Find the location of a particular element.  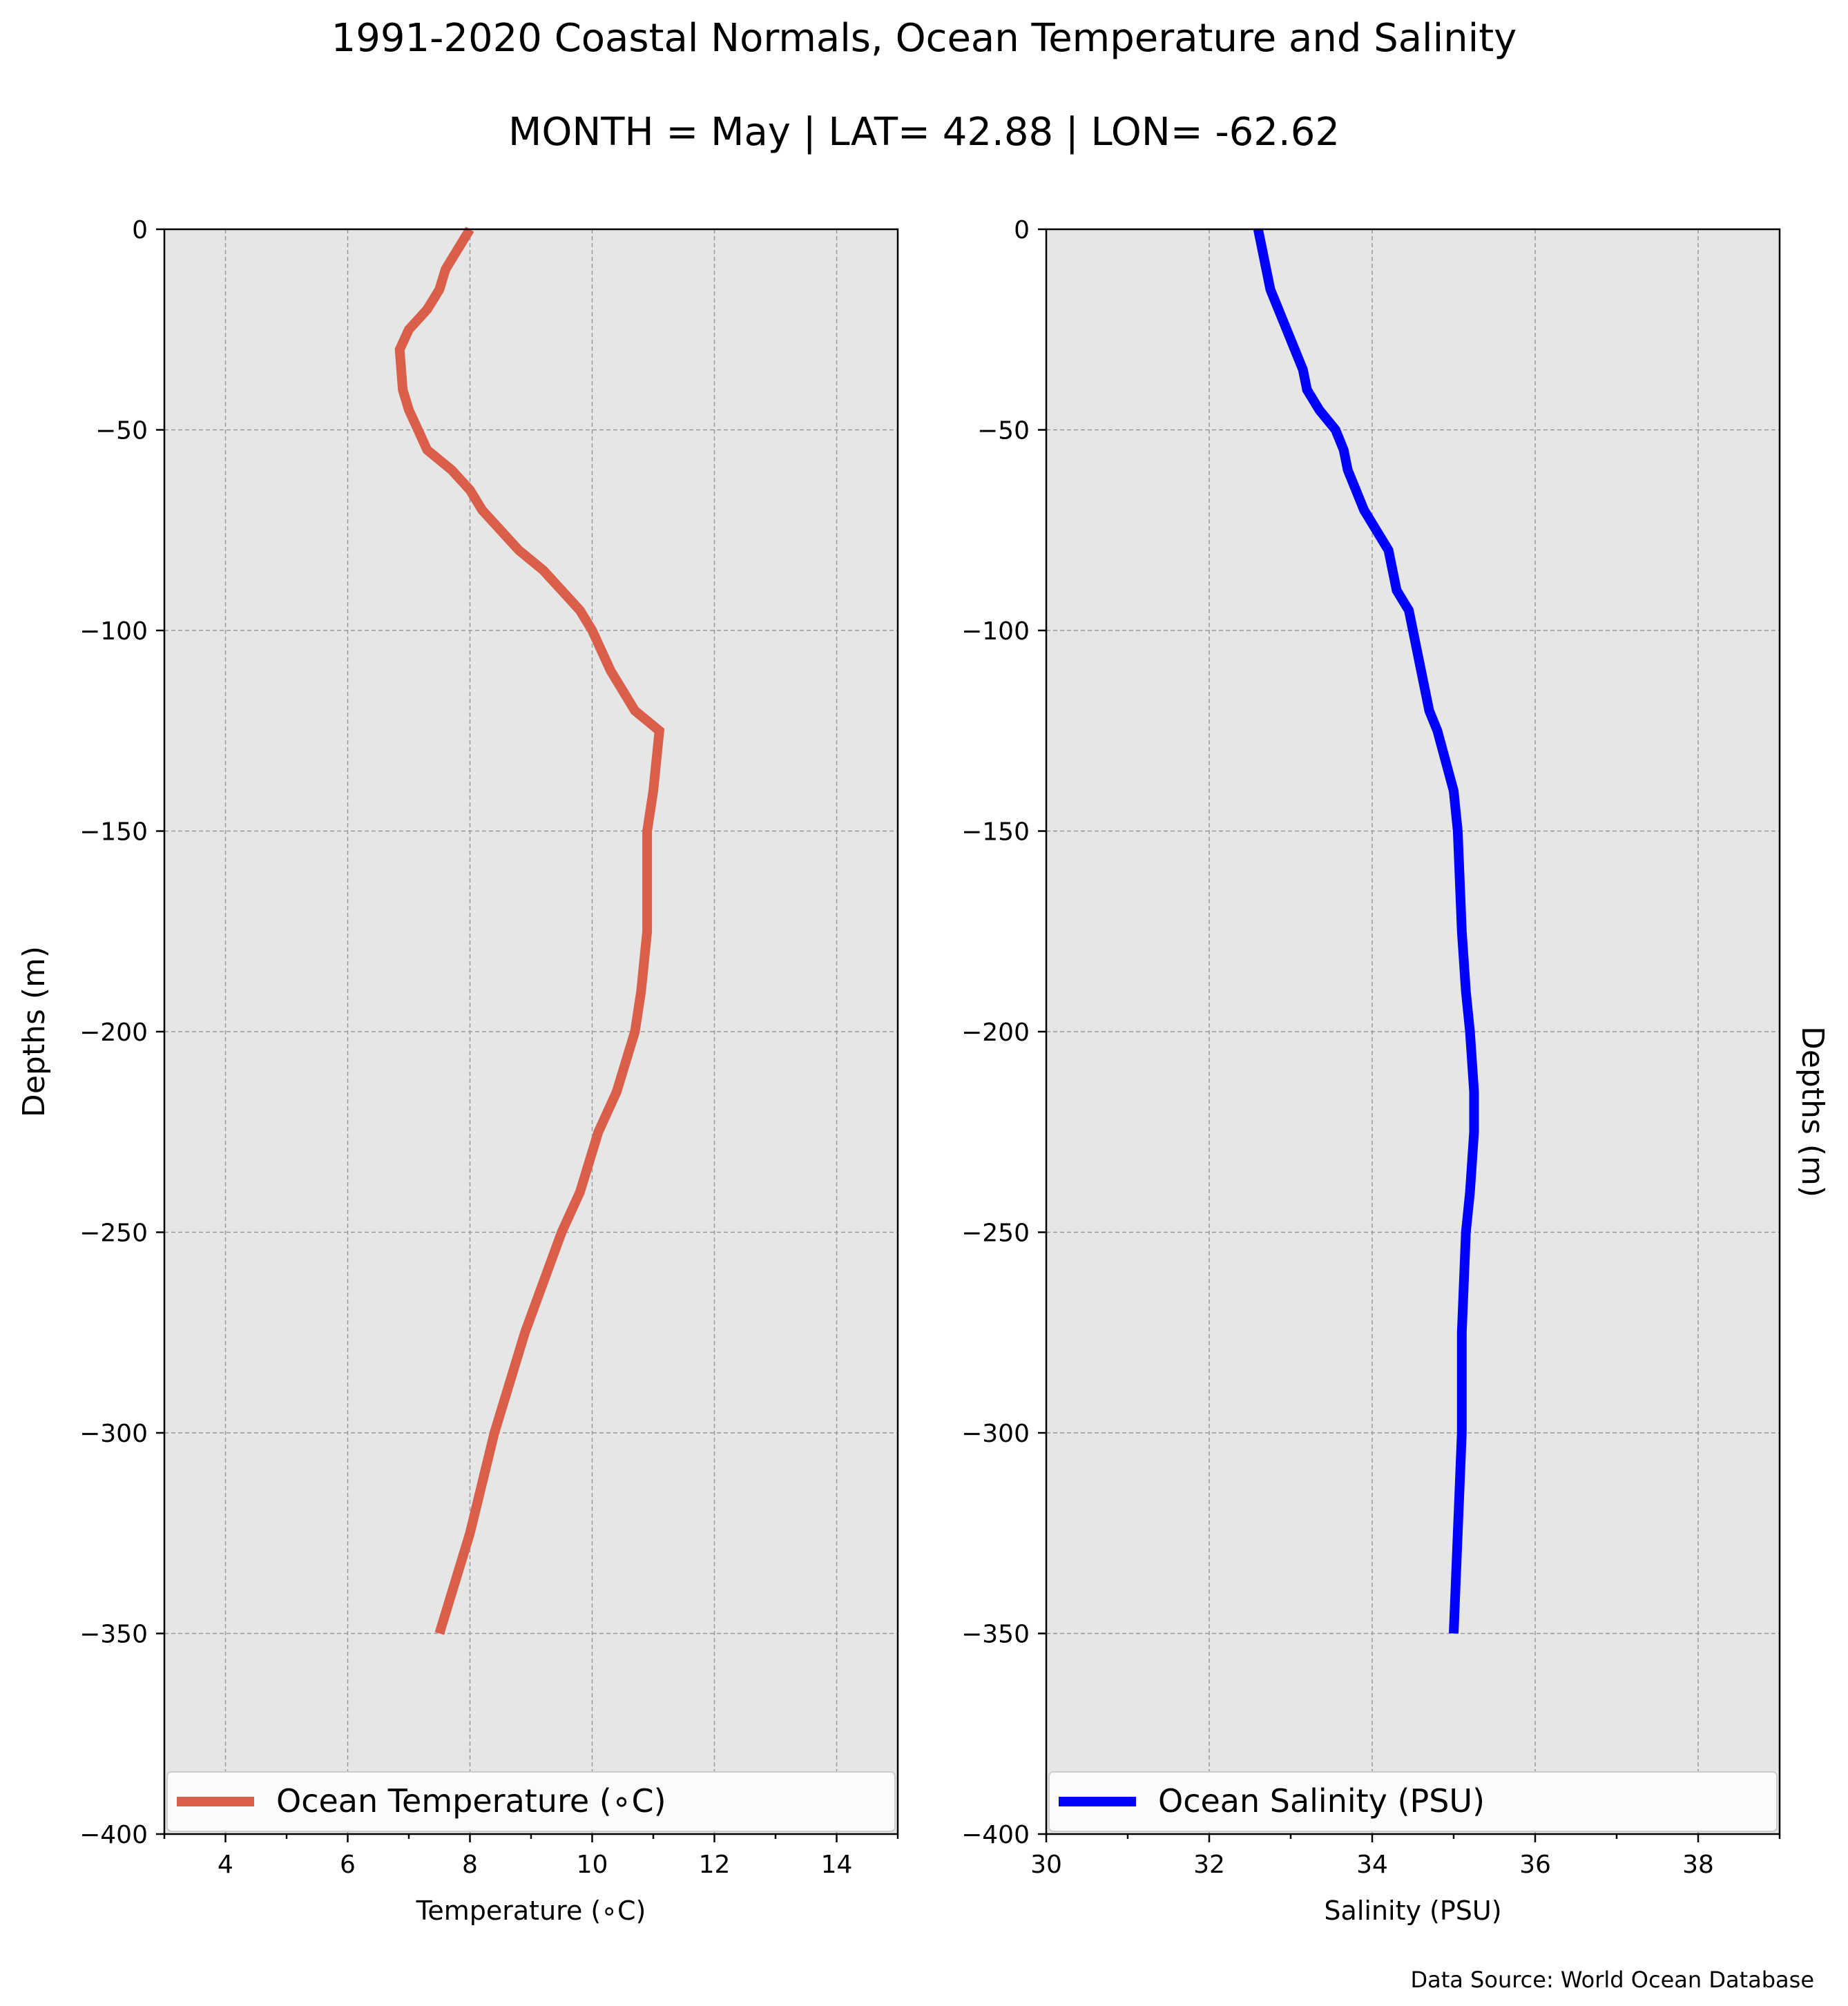

x-tick-label: 4 is located at coordinates (225, 1865).